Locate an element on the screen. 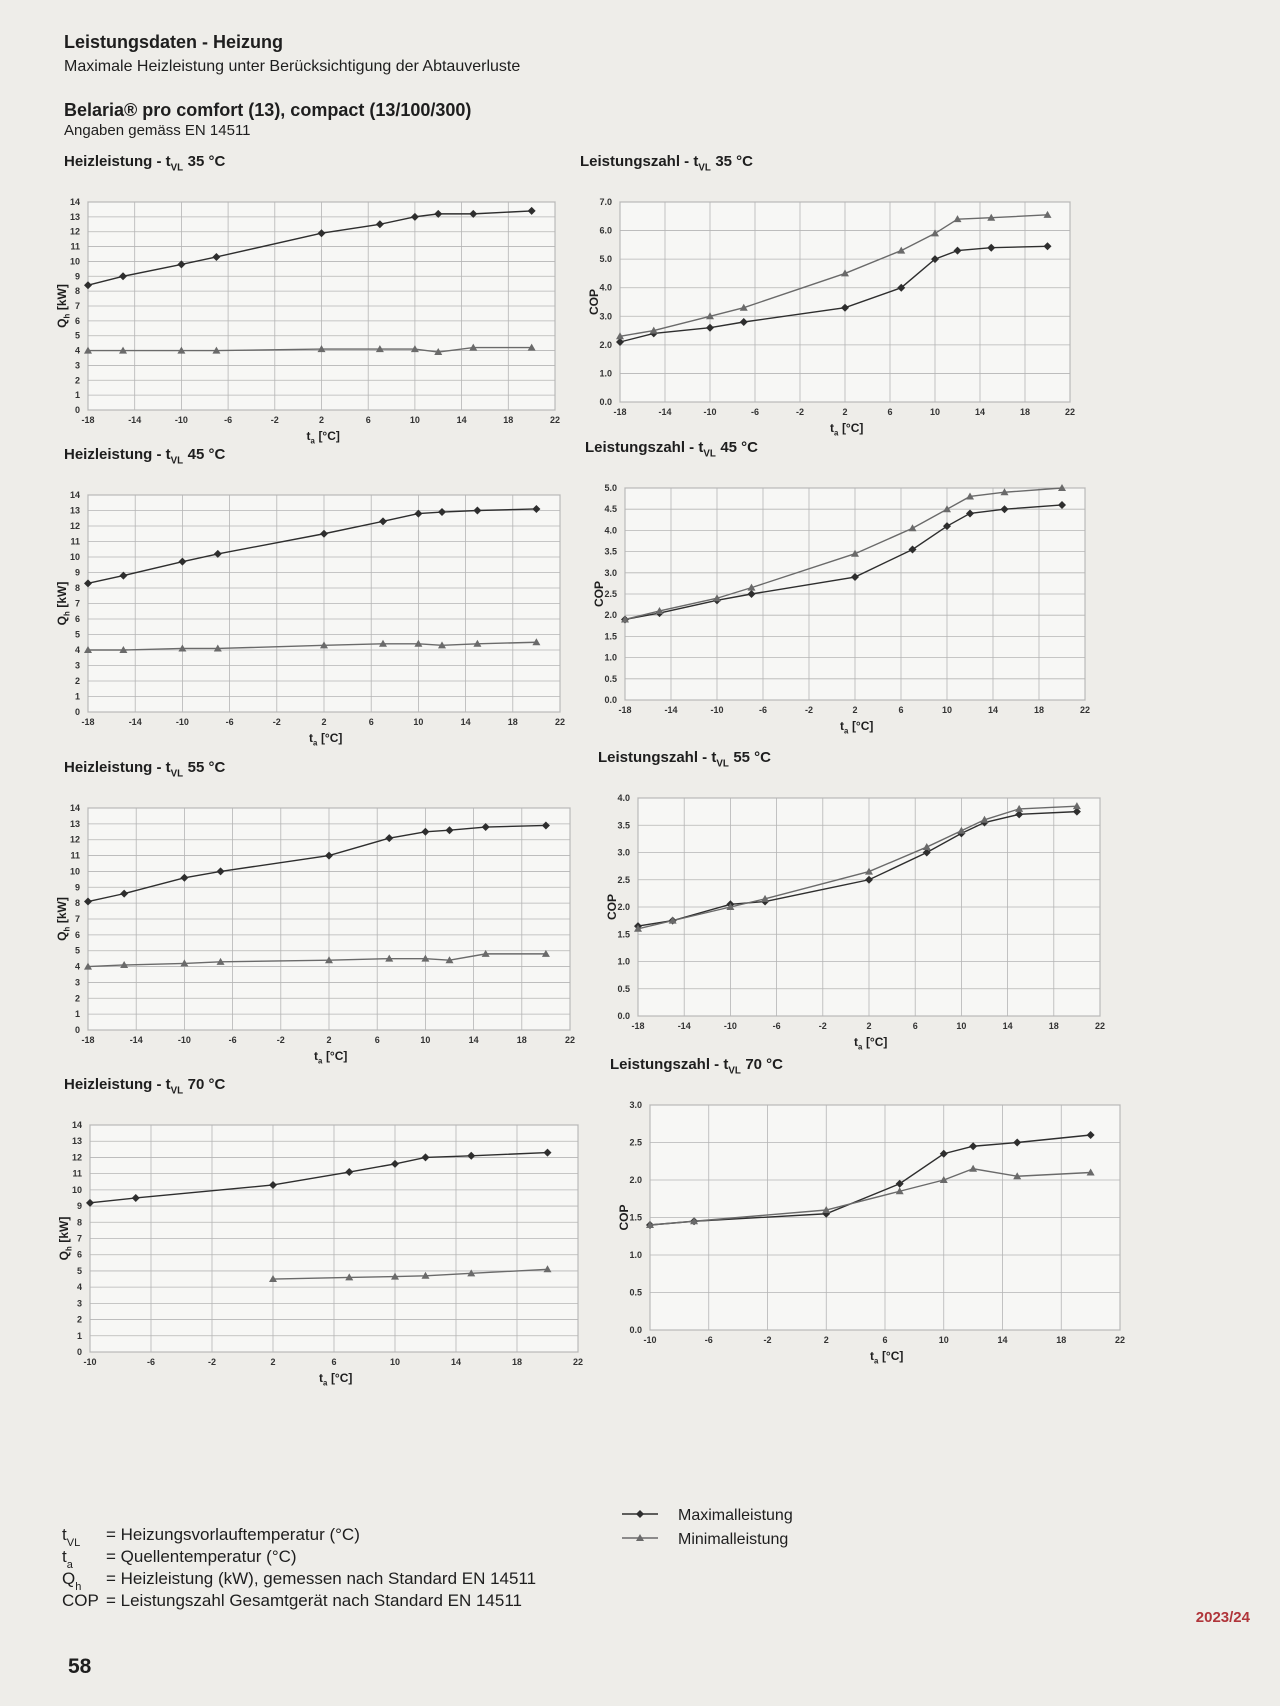 Image resolution: width=1280 pixels, height=1706 pixels. chart-title-main: Leistungszahl - t is located at coordinates (669, 1064).